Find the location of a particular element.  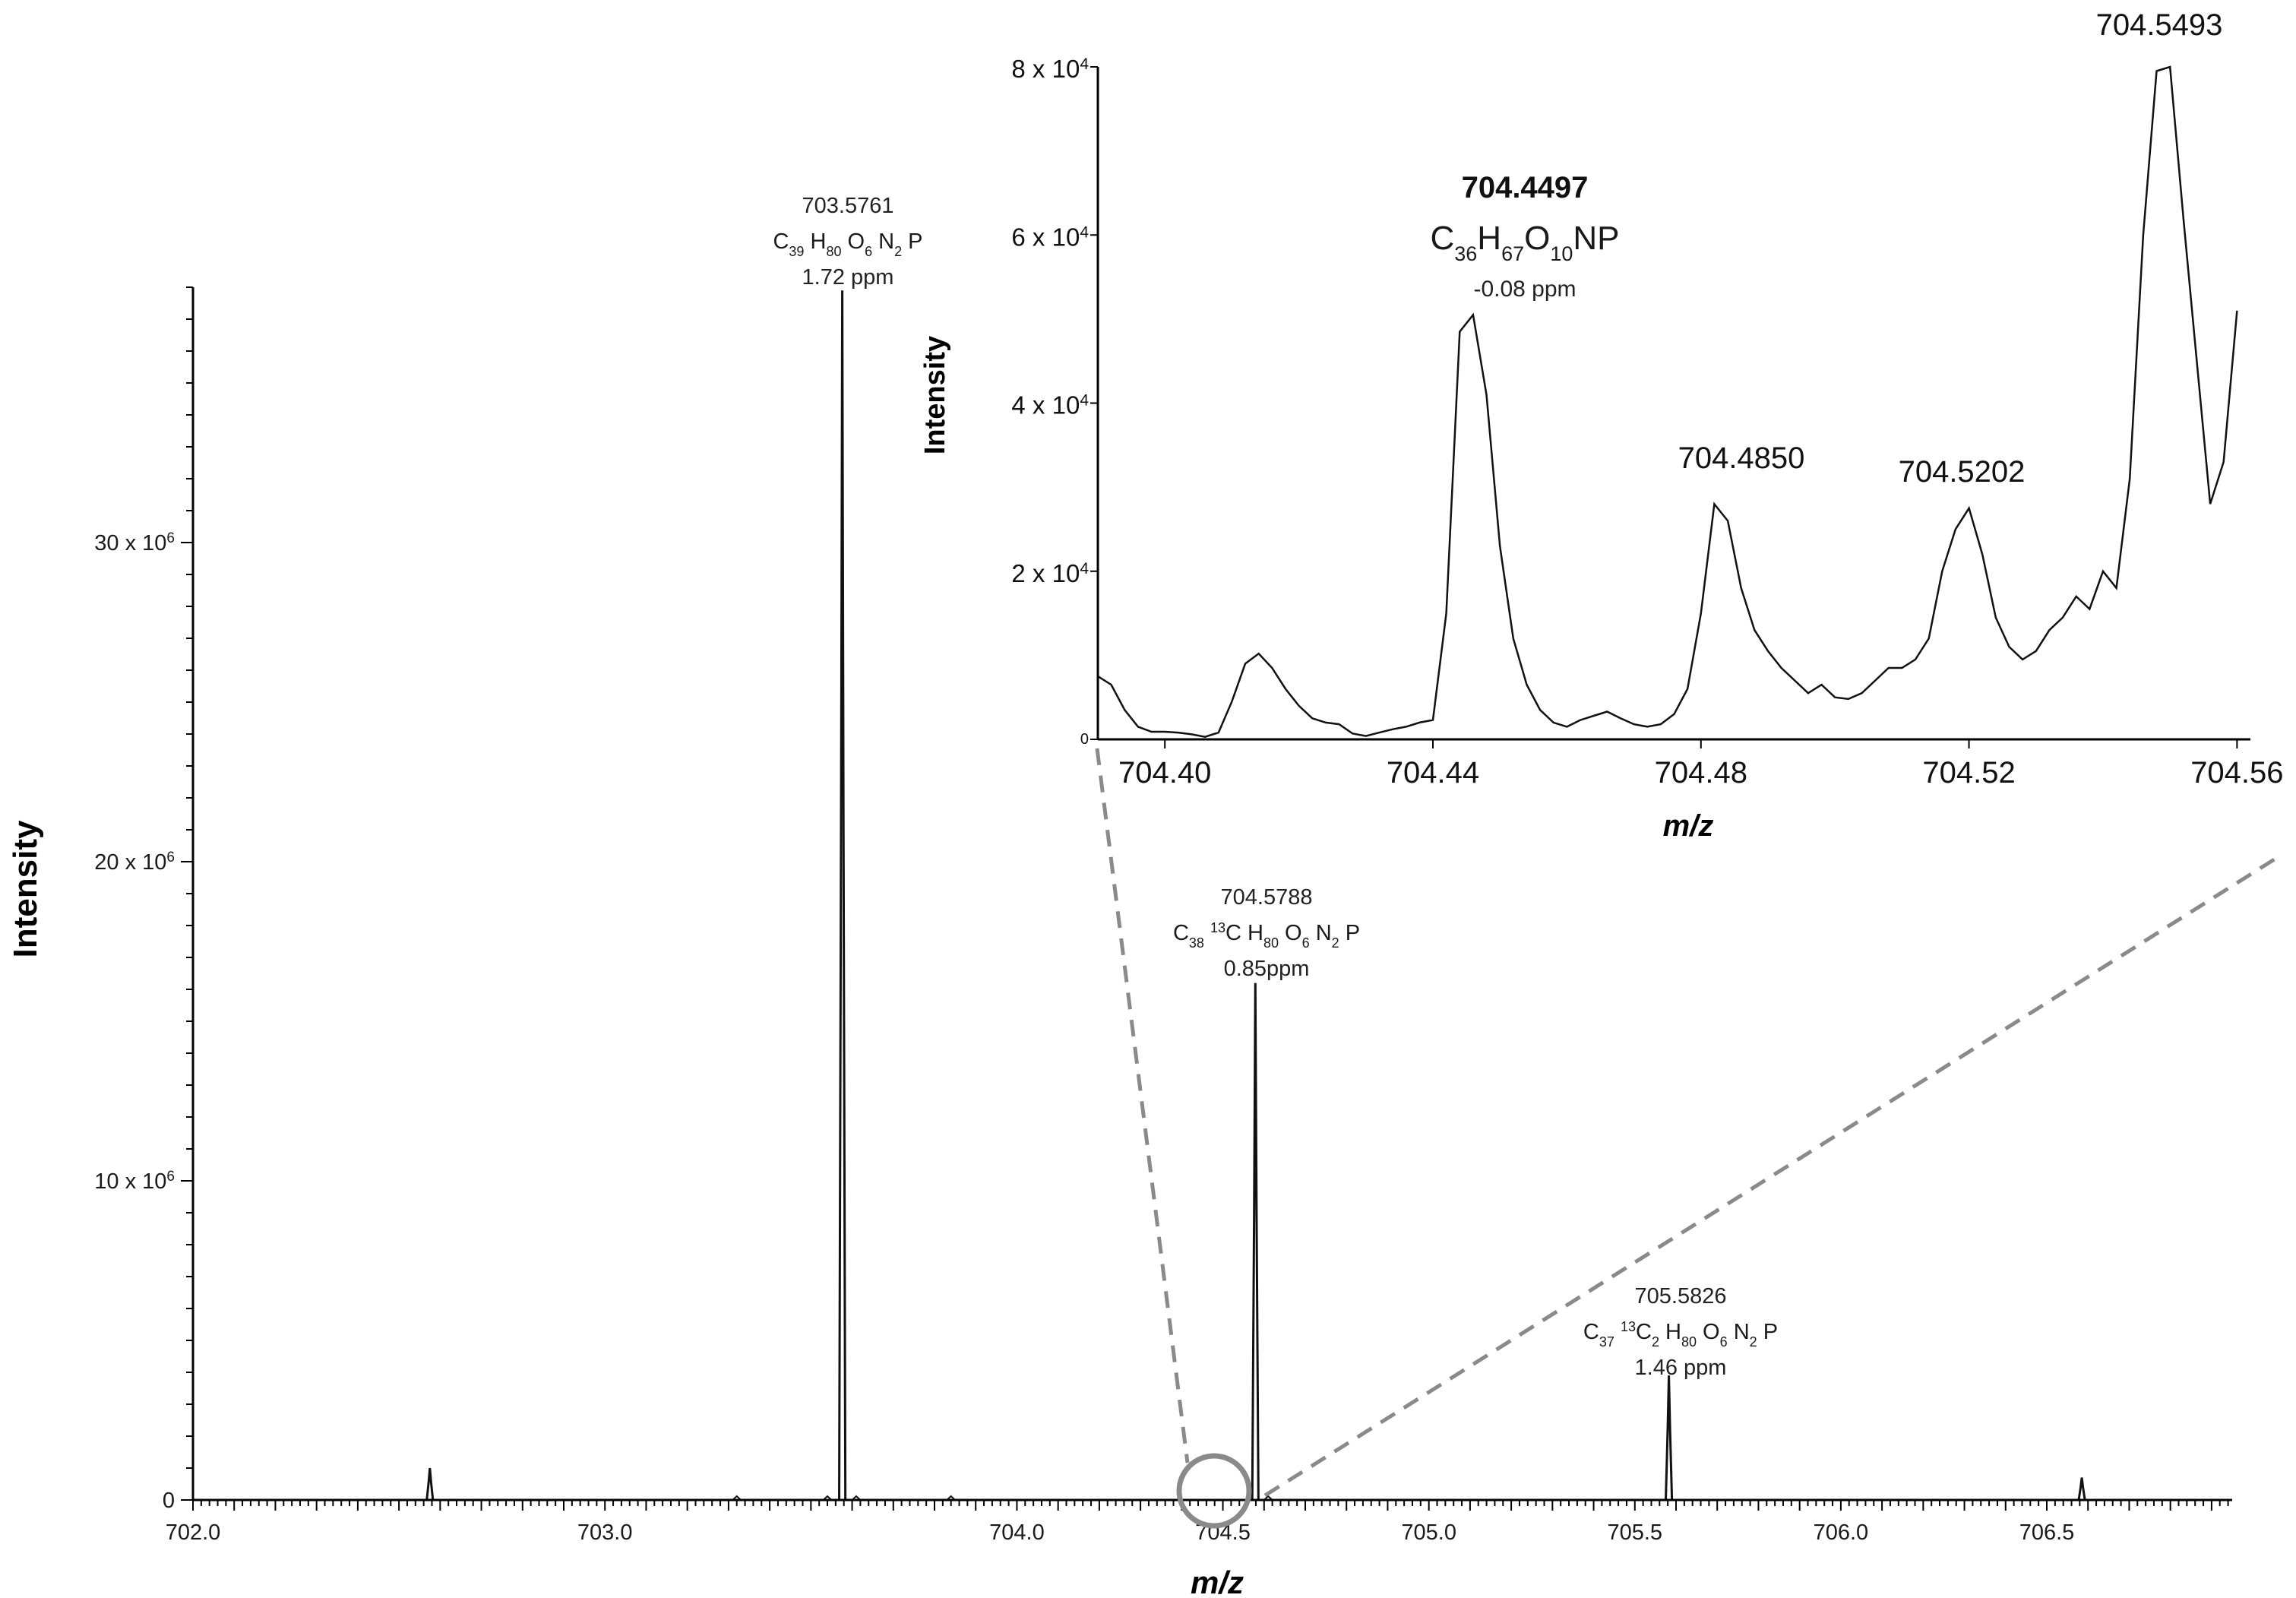

main-peak-ppm-label: 1.72 ppm is located at coordinates (848, 277).